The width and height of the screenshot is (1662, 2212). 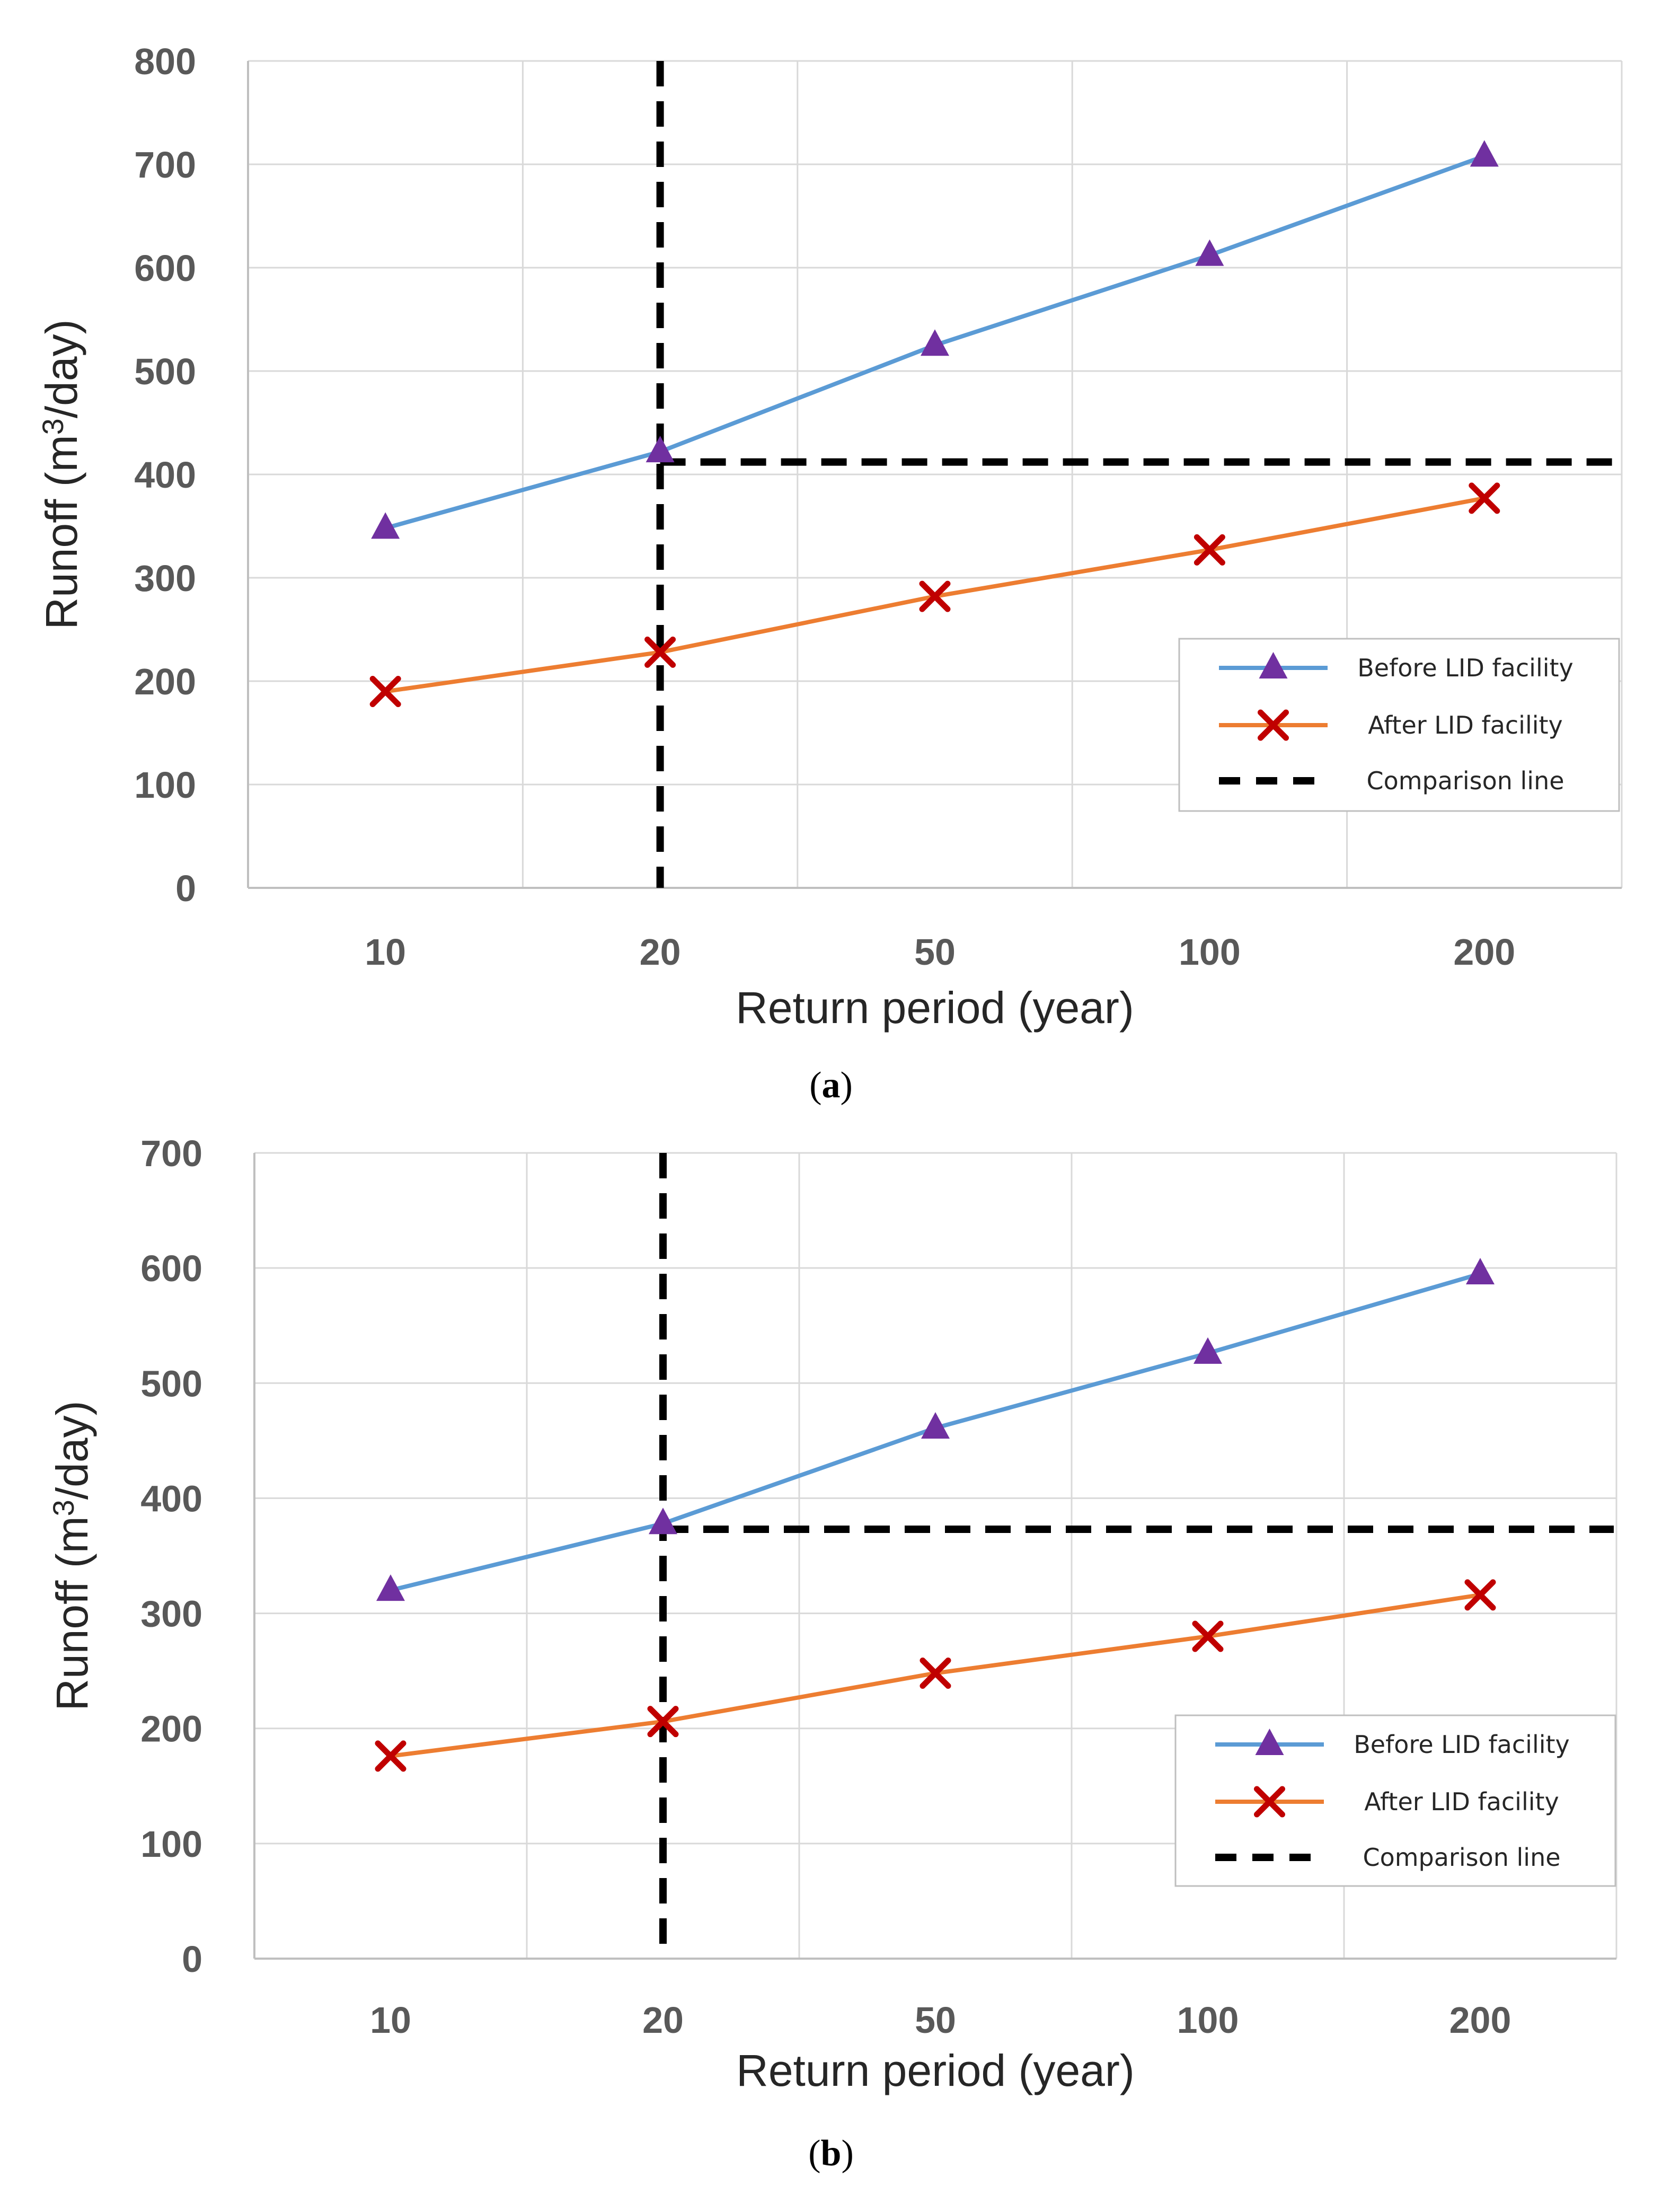 I want to click on chart-a-x-ticks: 10 20 50 100 200, so click(x=940, y=952).